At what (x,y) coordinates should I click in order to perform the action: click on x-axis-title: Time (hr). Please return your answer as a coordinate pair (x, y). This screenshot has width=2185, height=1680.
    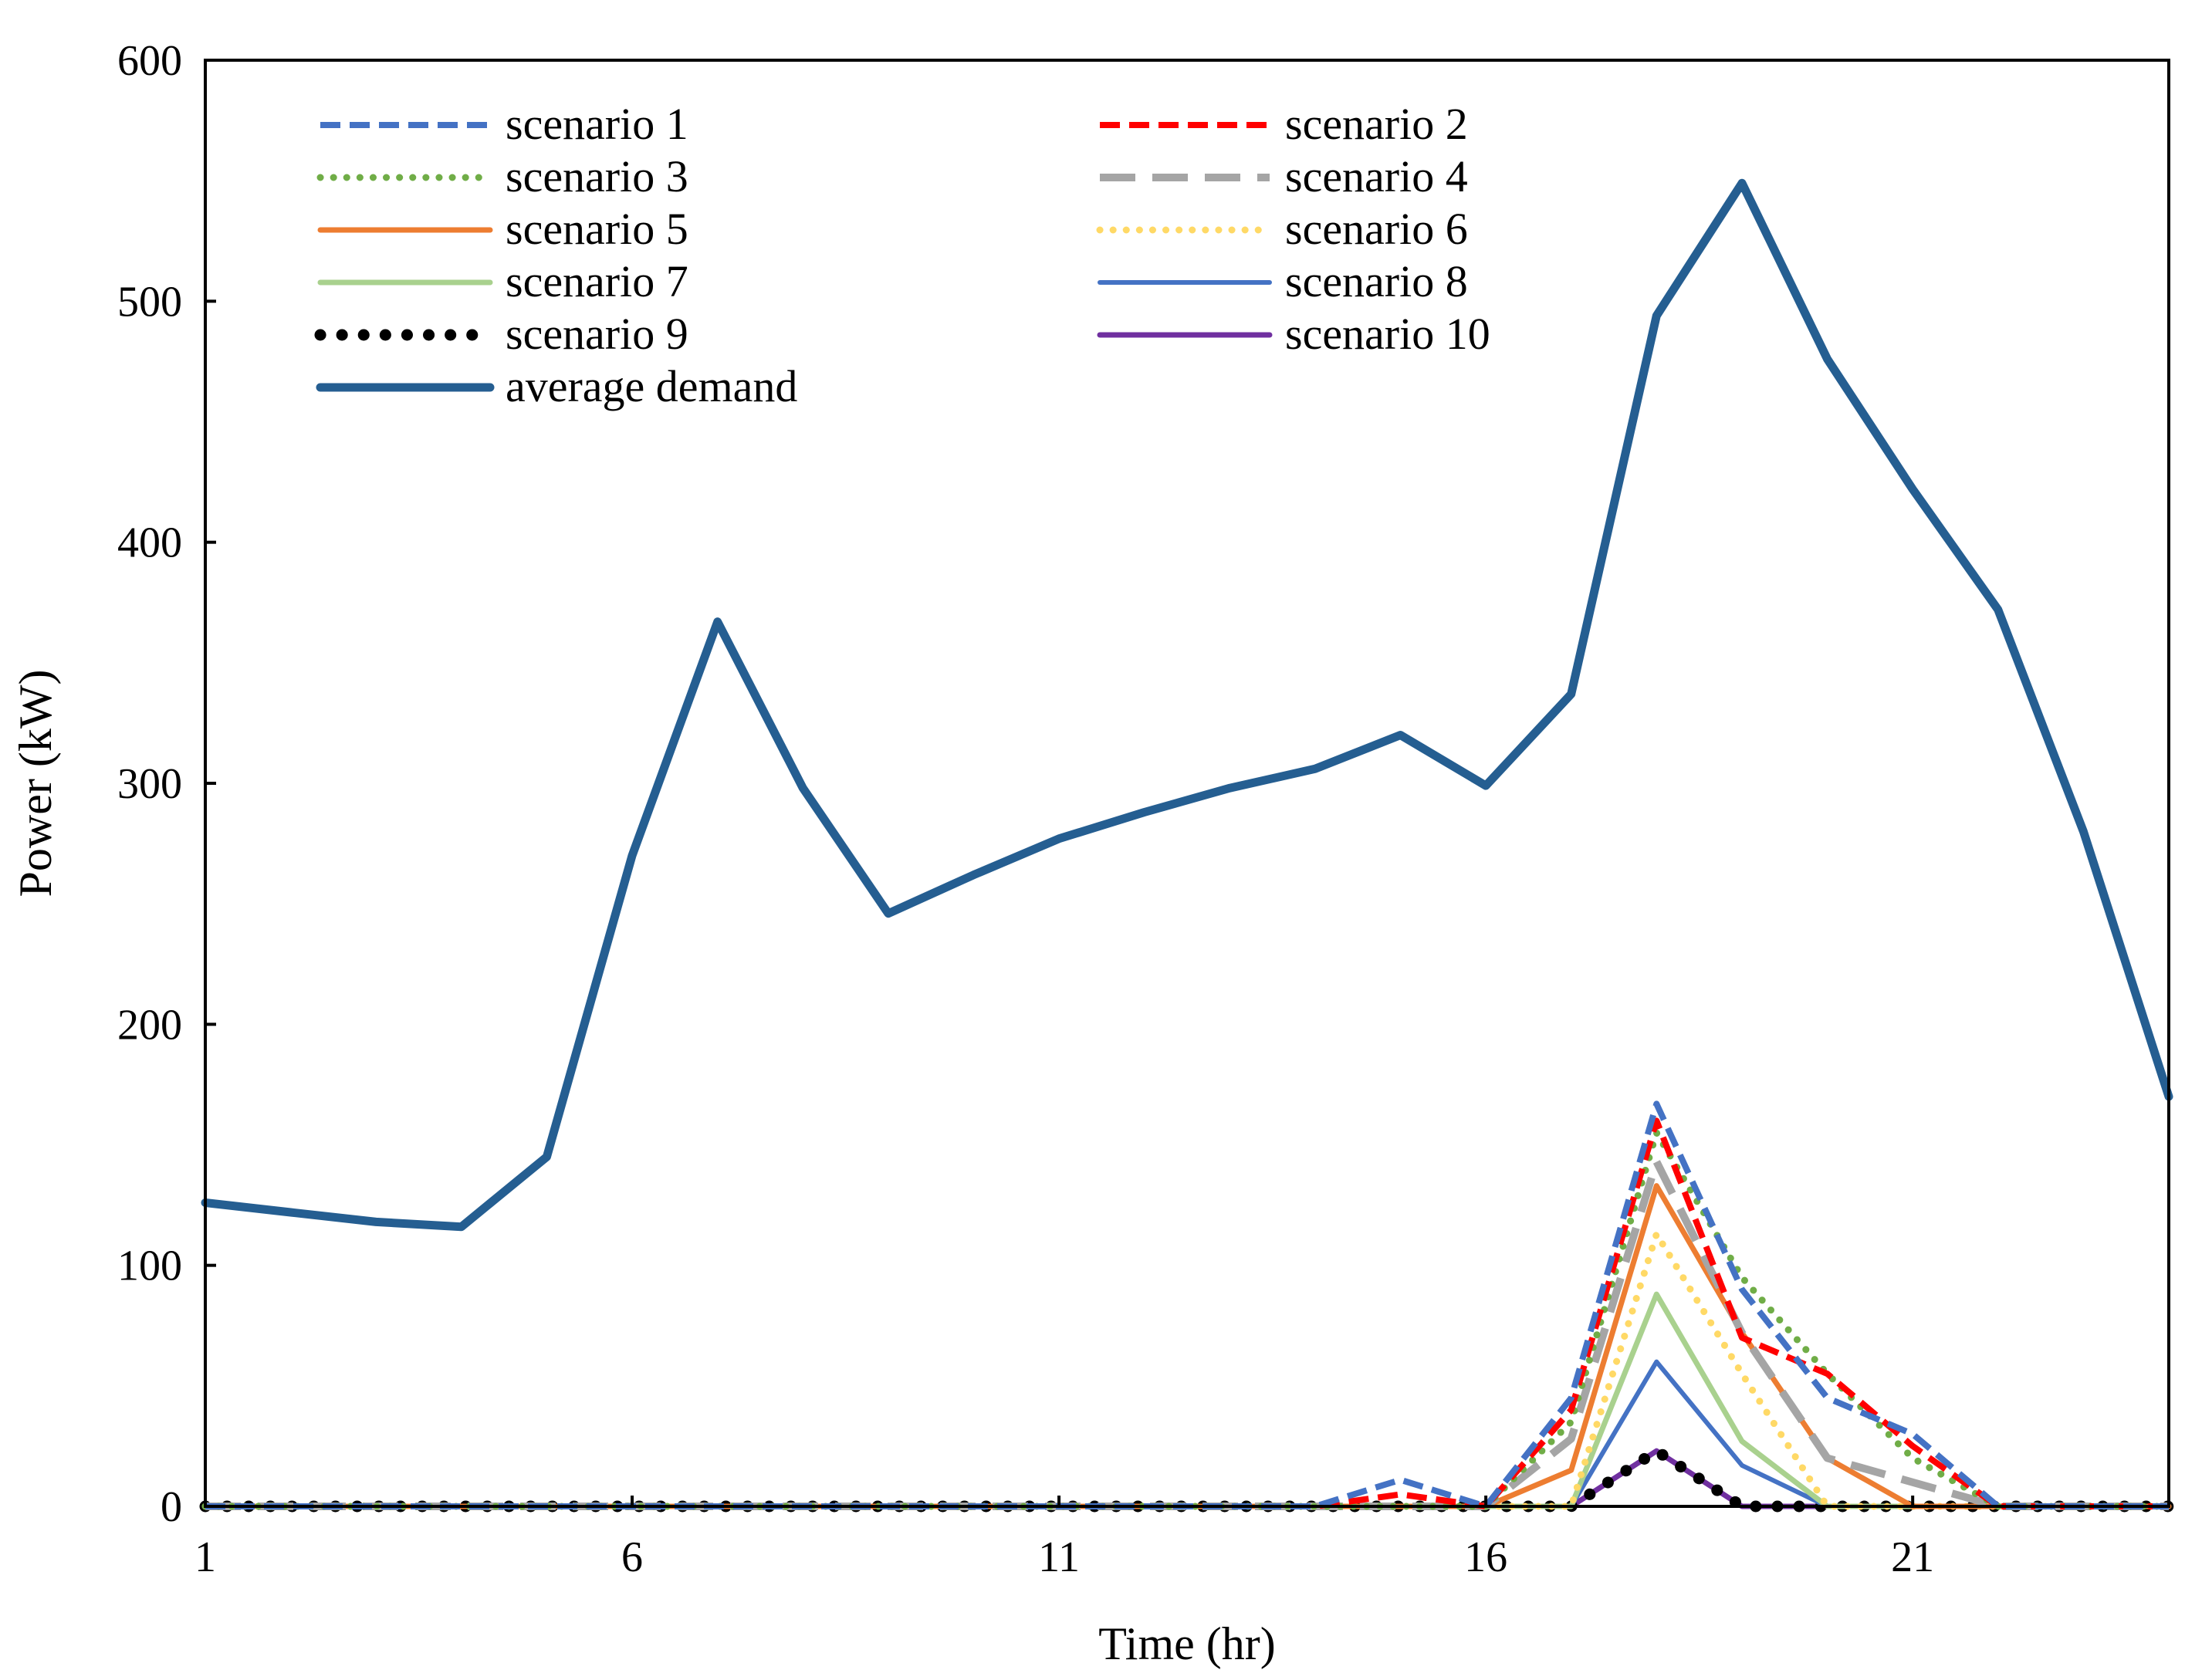
    Looking at the image, I should click on (1186, 1643).